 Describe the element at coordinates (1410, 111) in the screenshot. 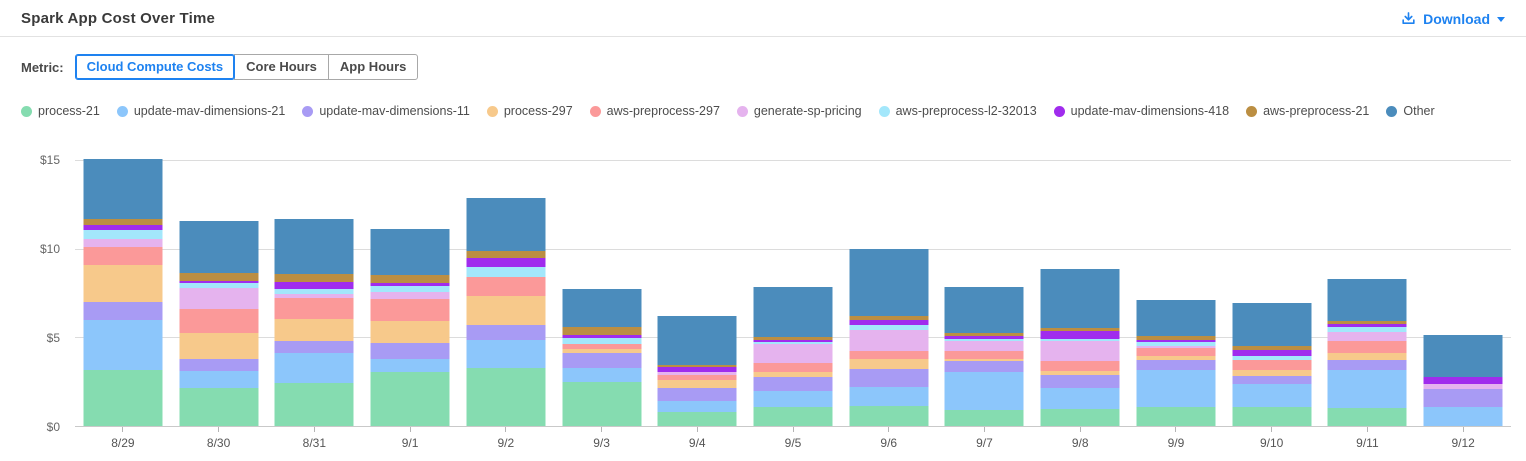

I see `legend-item-Other: Other` at that location.